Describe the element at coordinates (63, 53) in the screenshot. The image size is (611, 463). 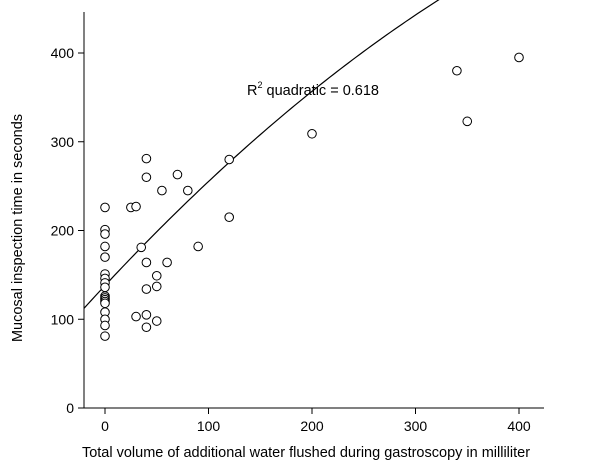
I see `y-tick-label: 400` at that location.